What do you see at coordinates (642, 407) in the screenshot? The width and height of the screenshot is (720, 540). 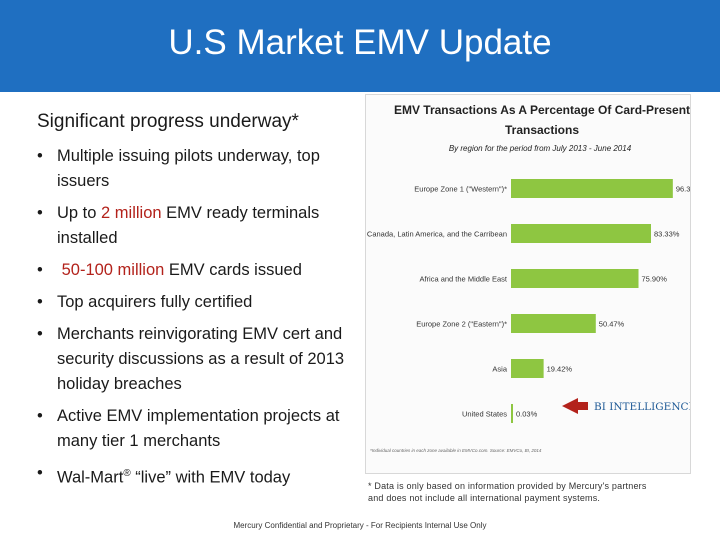 I see `bi-logo-text: BI INTELLIGENCE` at bounding box center [642, 407].